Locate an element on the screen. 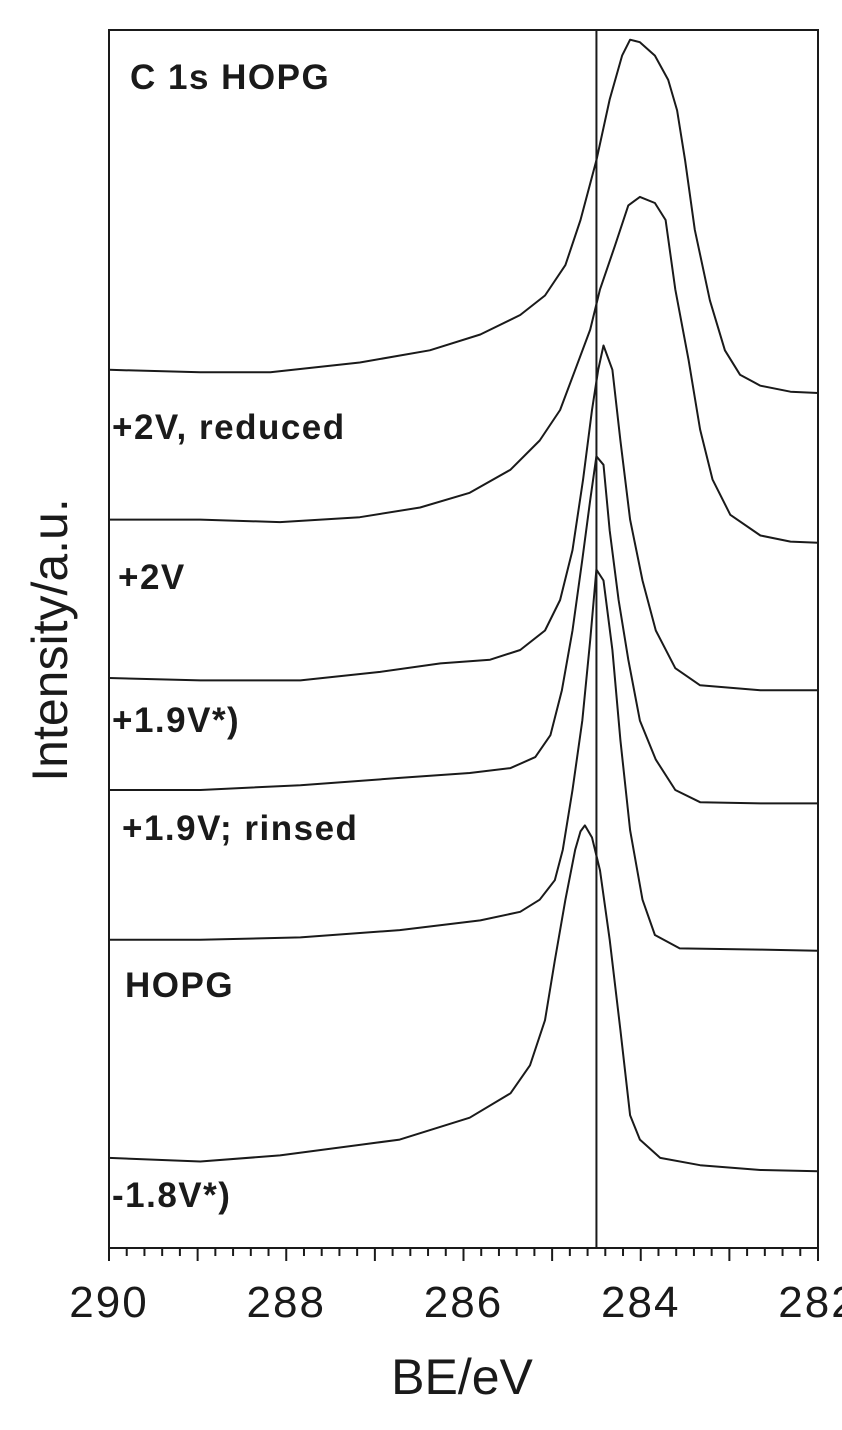 The height and width of the screenshot is (1430, 842). series-label: +1.9V; rinsed is located at coordinates (240, 828).